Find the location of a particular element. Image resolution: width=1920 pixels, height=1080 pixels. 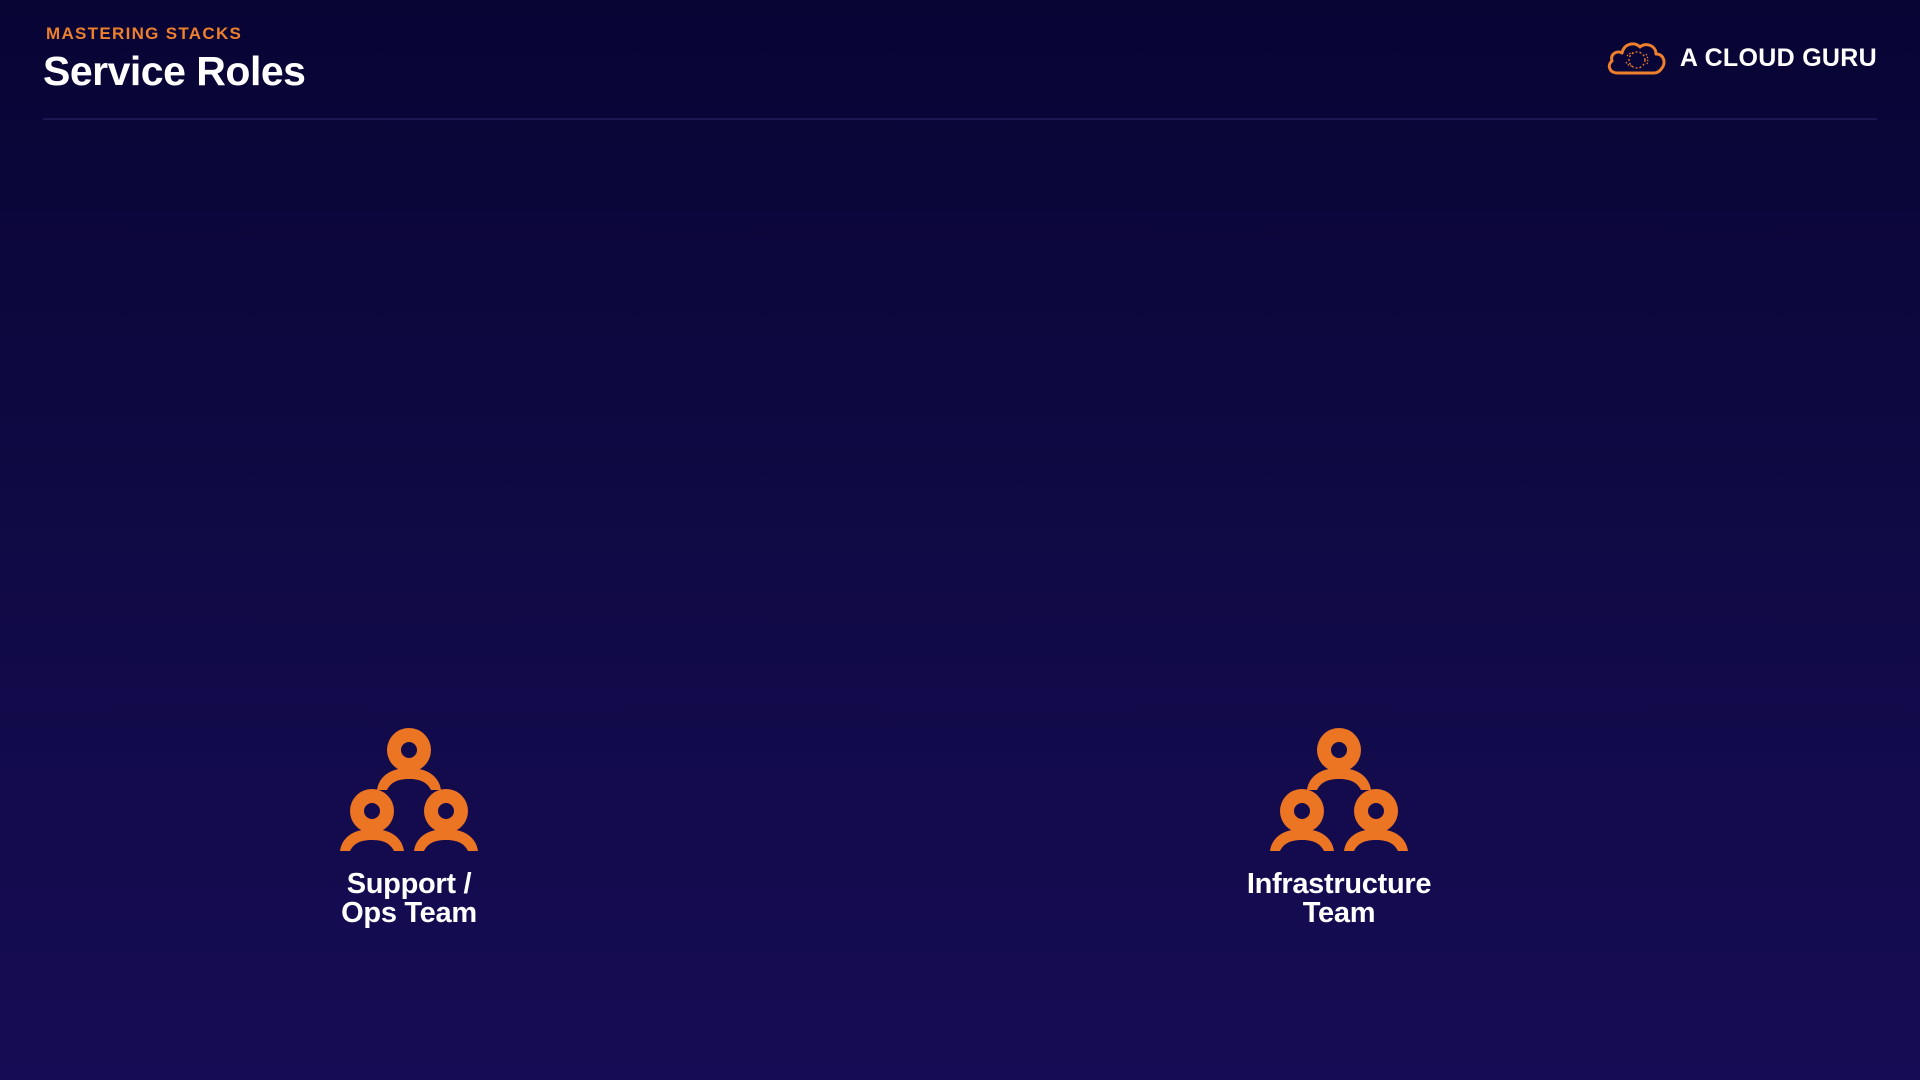

team-label: Infrastructure Team is located at coordinates (1339, 898).